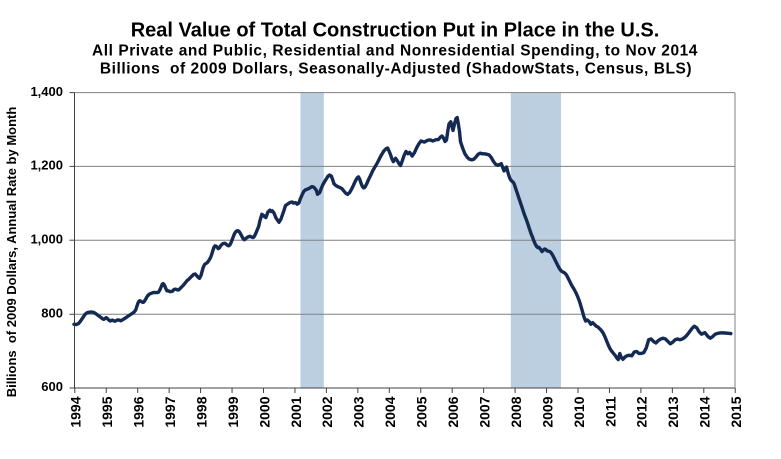  Describe the element at coordinates (547, 411) in the screenshot. I see `svg-text: 2009` at that location.